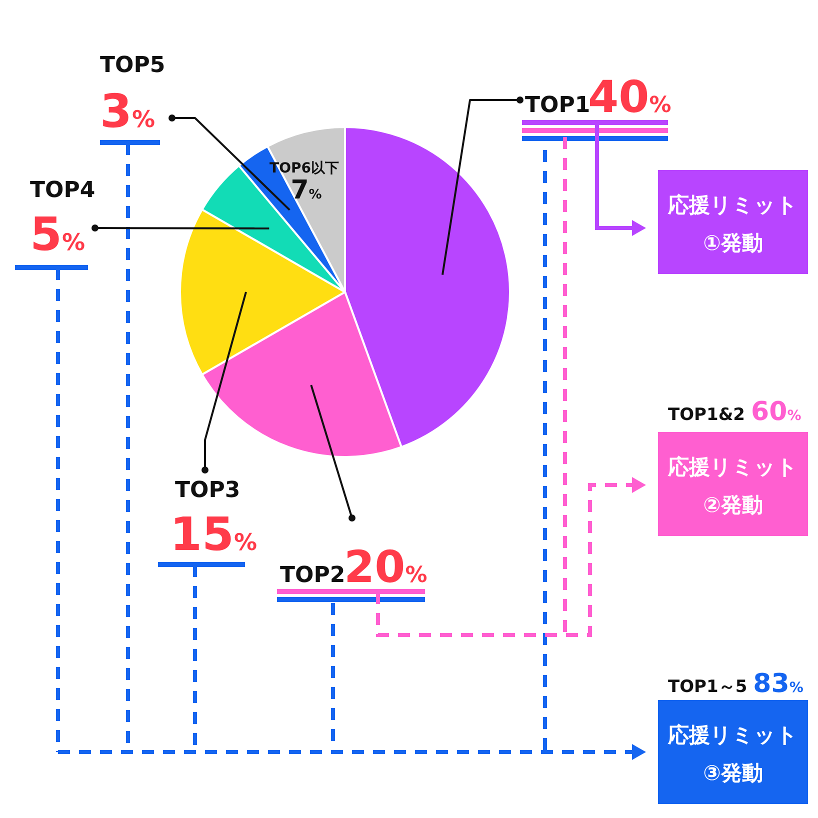 This screenshot has height=818, width=818. What do you see at coordinates (58, 234) in the screenshot?
I see `data-label: 5%` at bounding box center [58, 234].